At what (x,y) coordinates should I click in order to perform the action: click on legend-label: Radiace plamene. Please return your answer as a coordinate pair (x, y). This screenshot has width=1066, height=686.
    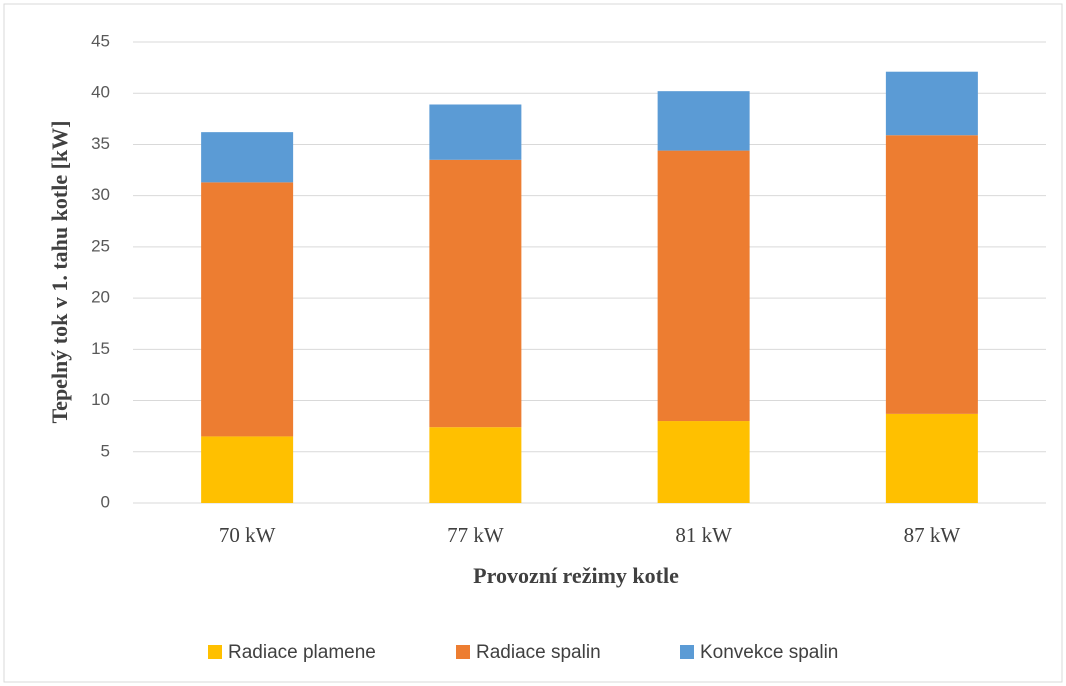
    Looking at the image, I should click on (302, 652).